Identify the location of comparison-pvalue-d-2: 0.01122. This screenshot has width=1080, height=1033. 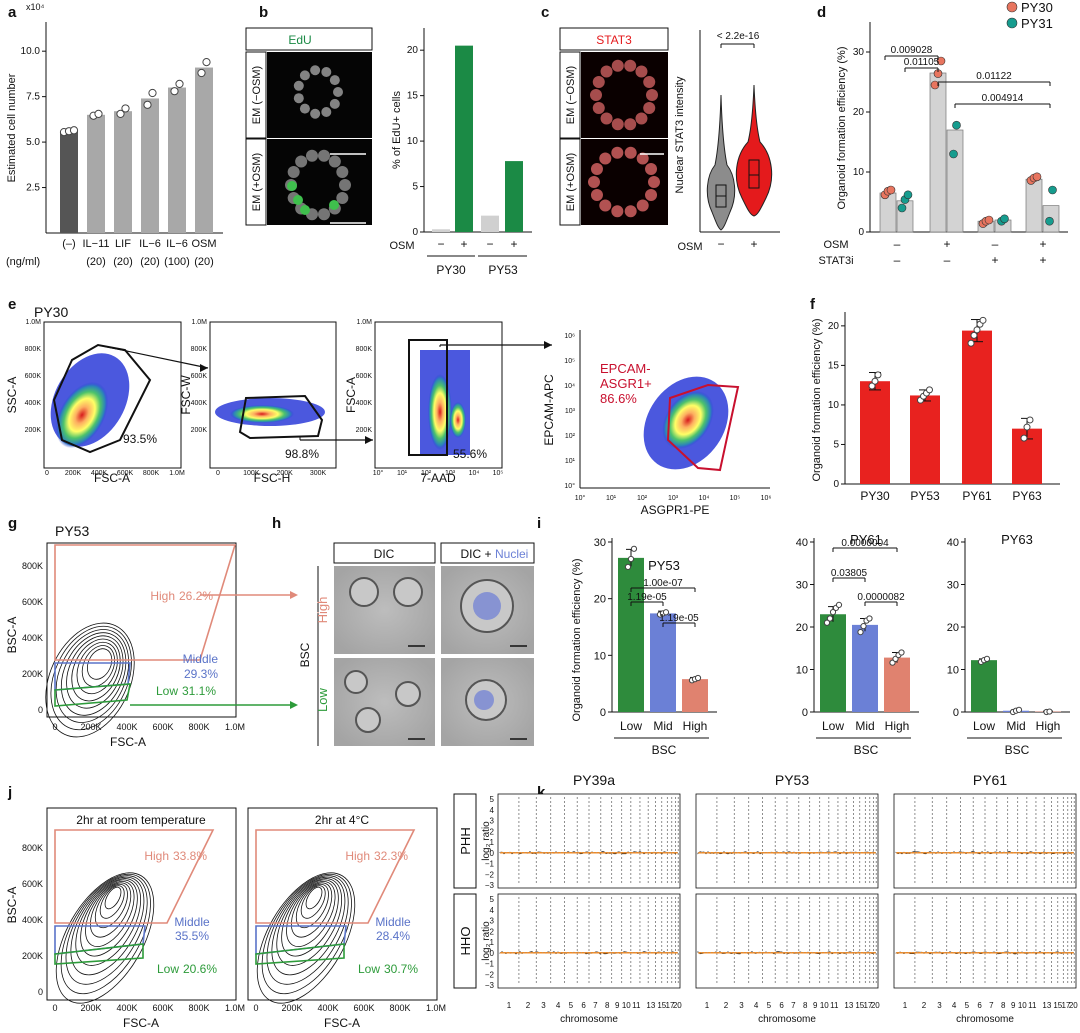
(994, 76).